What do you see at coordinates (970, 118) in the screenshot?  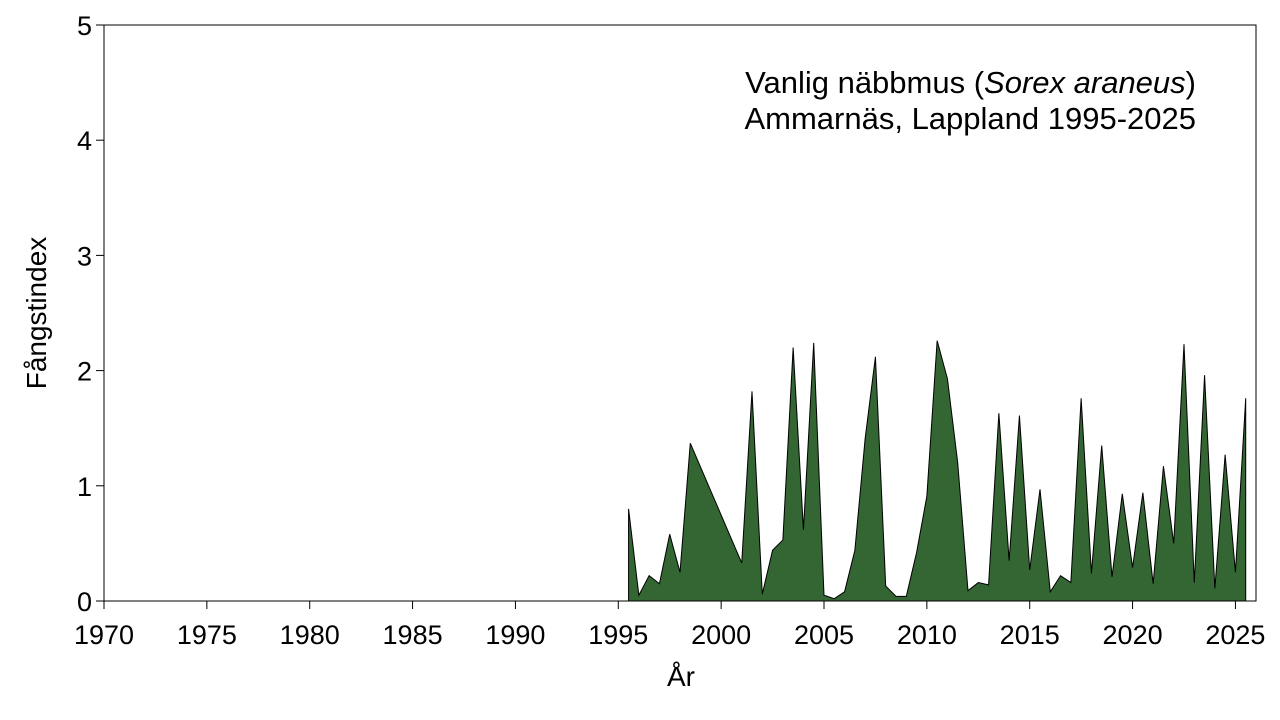 I see `chart-title-line2: Ammarnäs, Lappland 1995-2025` at bounding box center [970, 118].